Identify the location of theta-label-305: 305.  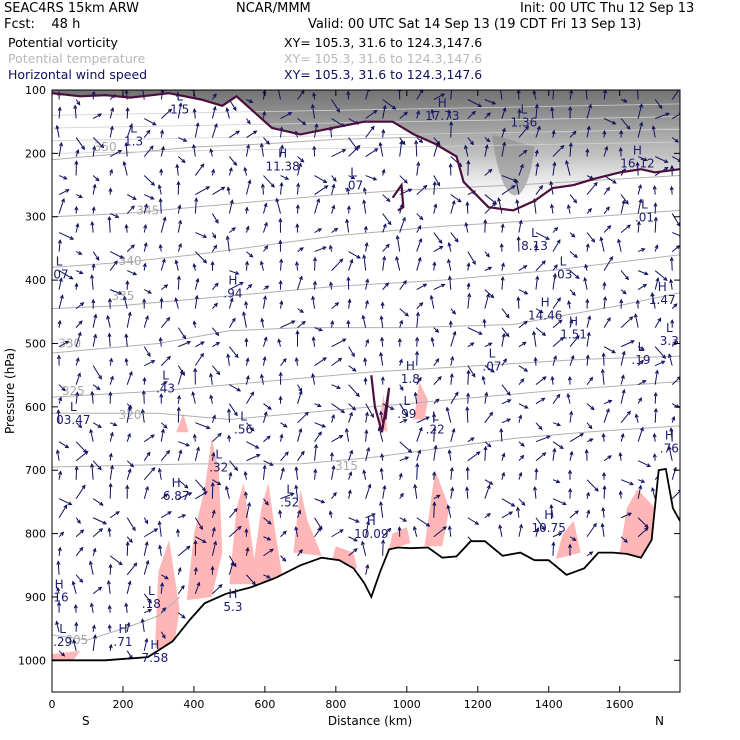
(76, 640).